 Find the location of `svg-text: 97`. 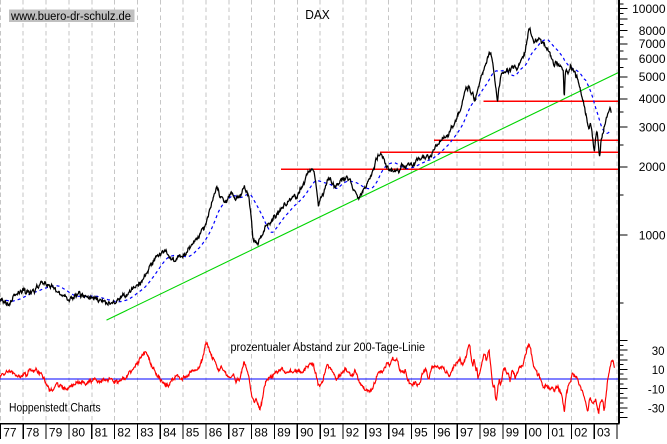

svg-text: 97 is located at coordinates (467, 433).